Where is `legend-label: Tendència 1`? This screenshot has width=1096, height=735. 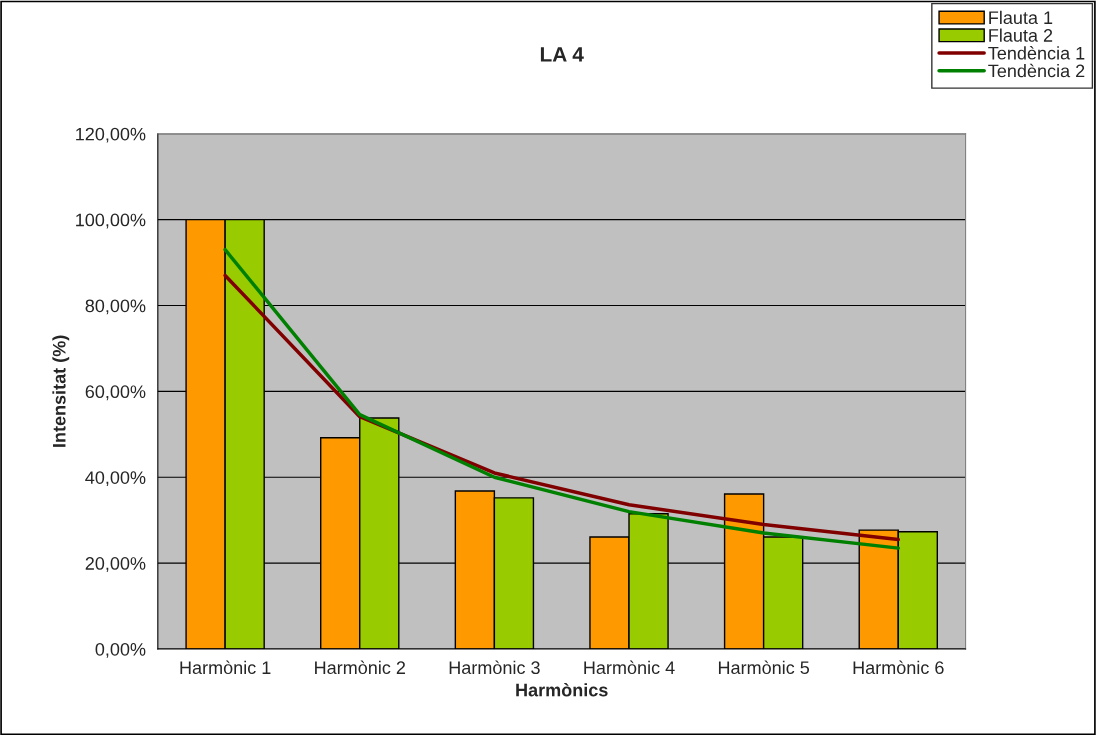 legend-label: Tendència 1 is located at coordinates (1036, 53).